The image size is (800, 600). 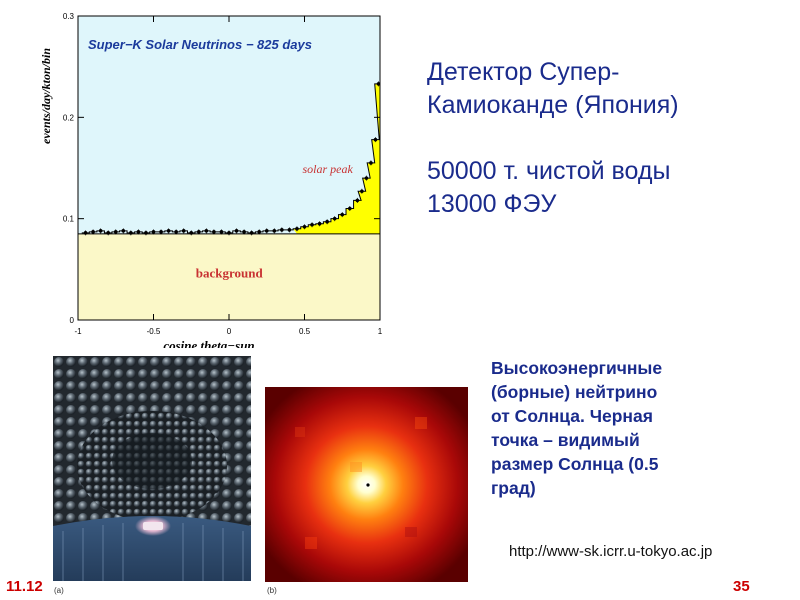 I want to click on photo-b-label: (b), so click(x=272, y=590).